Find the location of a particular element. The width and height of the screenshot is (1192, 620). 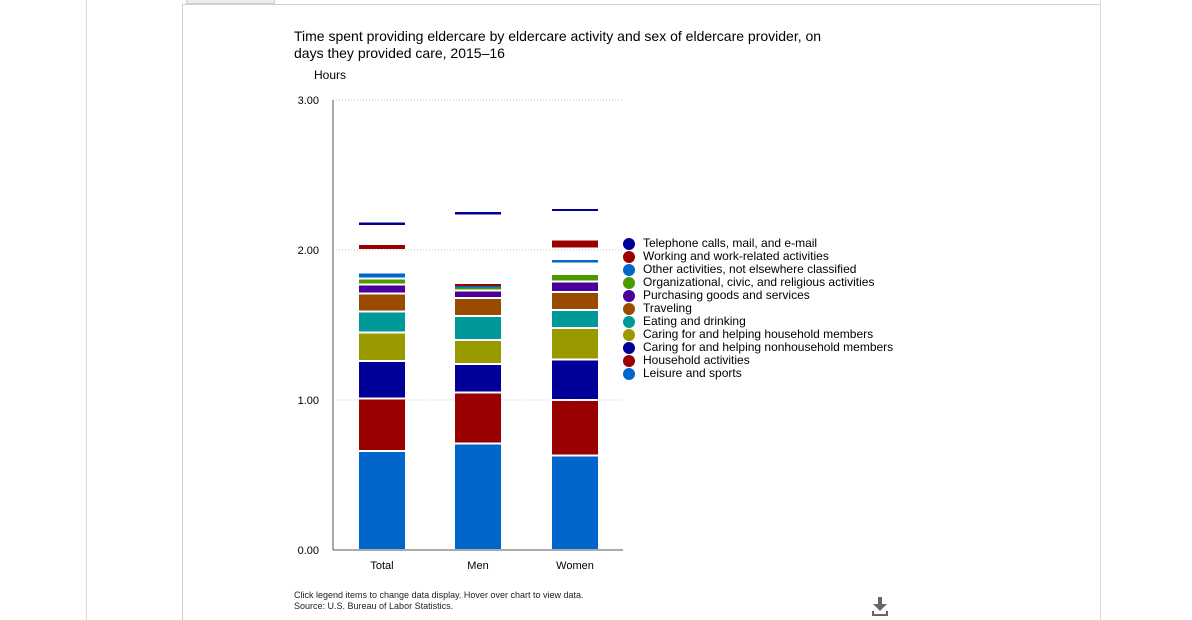

x-tick-label: Men is located at coordinates (477, 566).